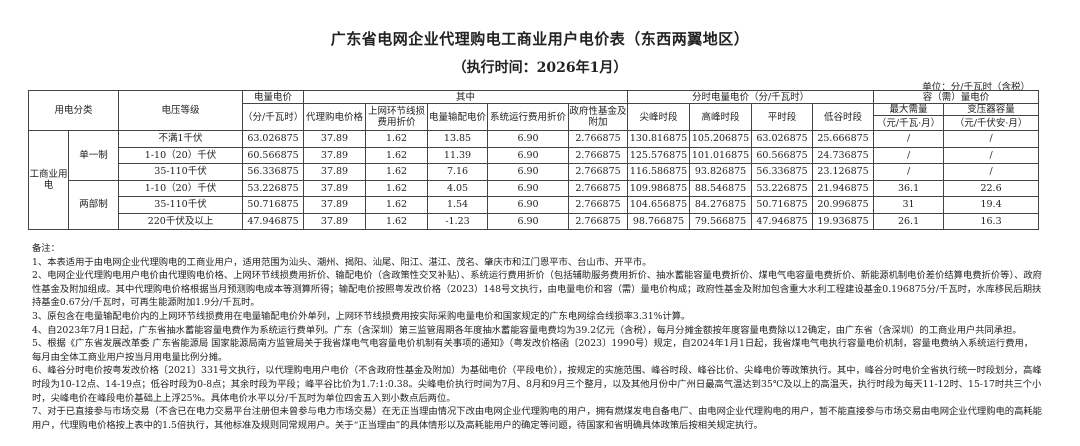 The width and height of the screenshot is (1080, 446). I want to click on header-peak-top: 尖峰时段, so click(659, 117).